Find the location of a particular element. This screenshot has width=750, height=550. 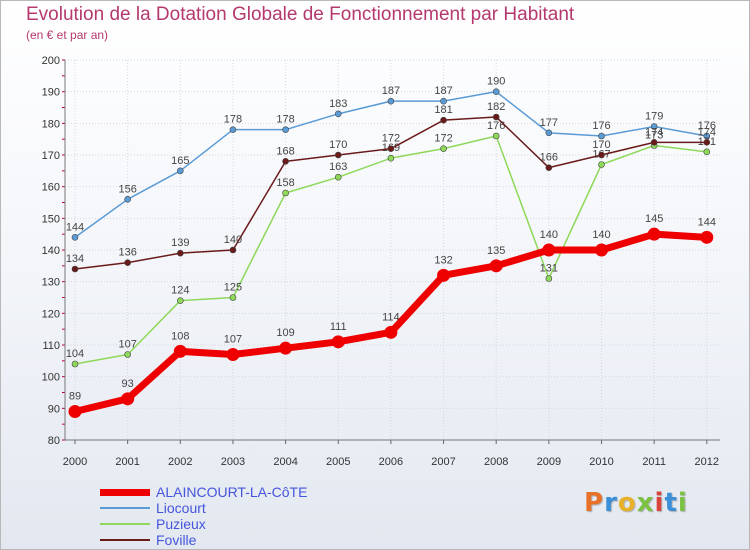

y-tick-label: 150 is located at coordinates (51, 219).